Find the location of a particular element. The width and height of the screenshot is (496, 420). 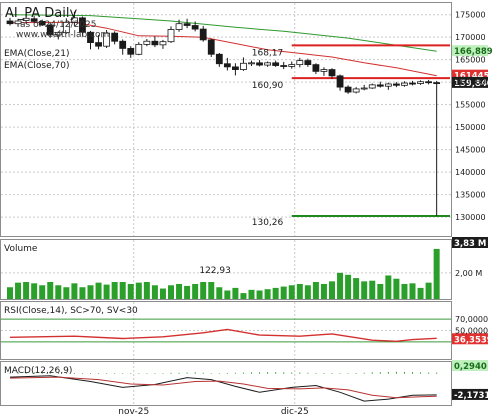

svg-text: 0,2940 is located at coordinates (470, 367).